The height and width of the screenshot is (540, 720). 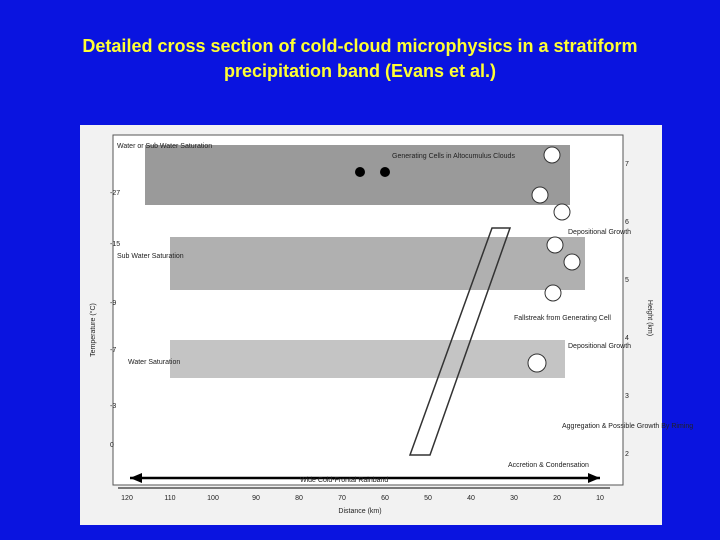 What do you see at coordinates (115, 244) in the screenshot?
I see `temperature-tick-label: -15` at bounding box center [115, 244].